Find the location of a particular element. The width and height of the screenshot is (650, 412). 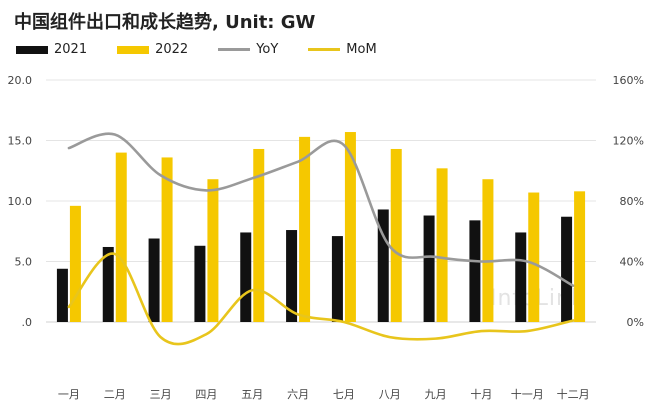

x-tick-label: 七月 is located at coordinates (344, 394).